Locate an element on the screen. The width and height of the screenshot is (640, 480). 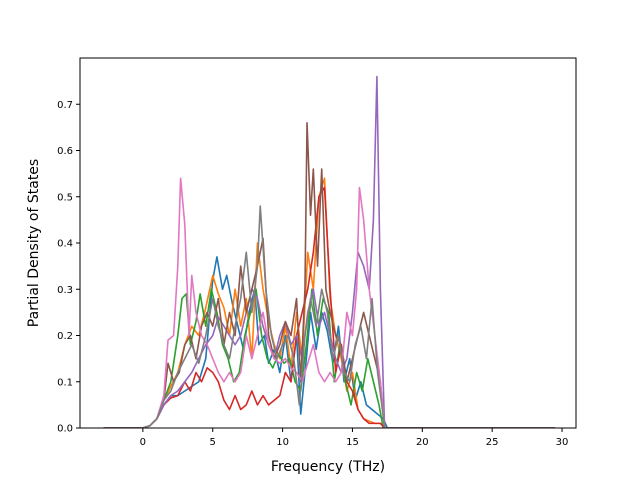
y-axis-title: Partial Density of States is located at coordinates (34, 243).